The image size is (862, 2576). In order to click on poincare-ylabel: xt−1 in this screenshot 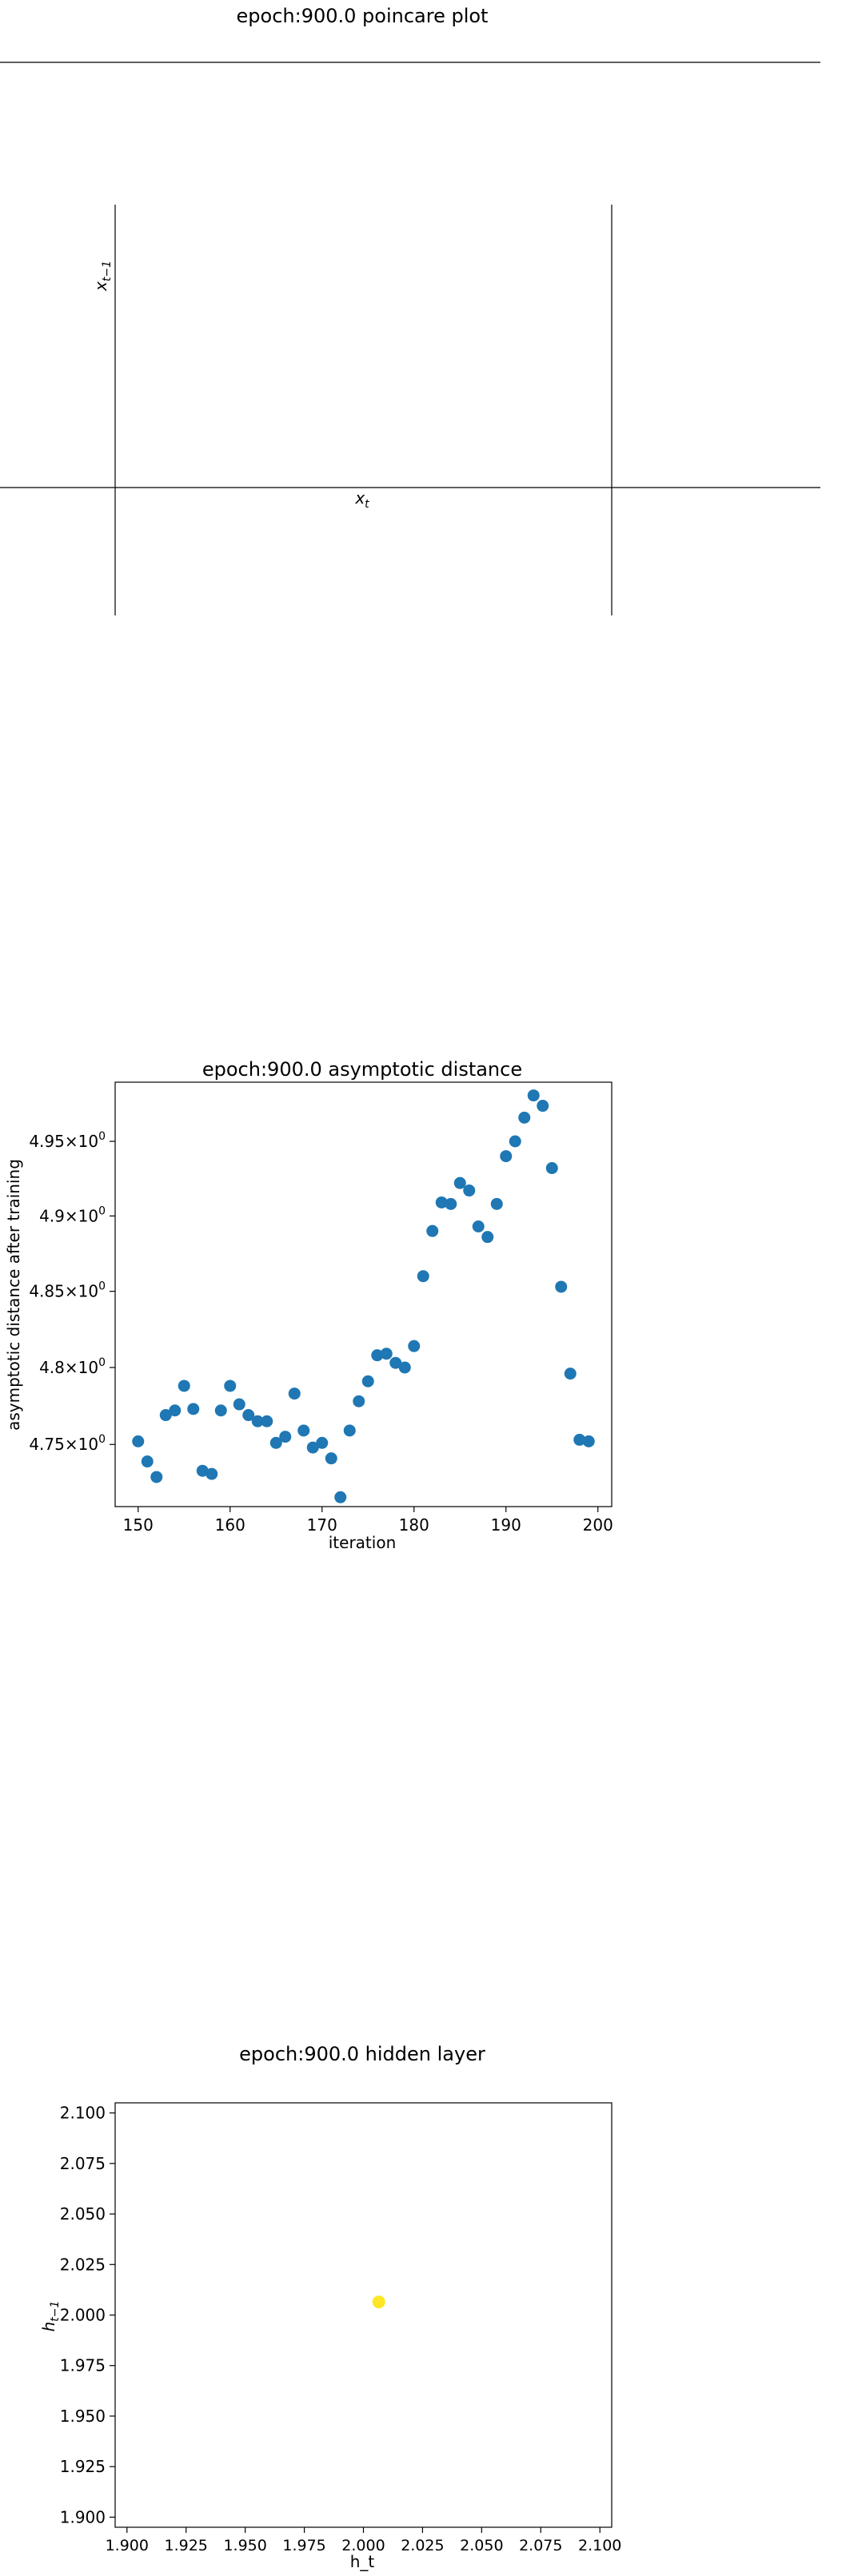, I will do `click(102, 276)`.